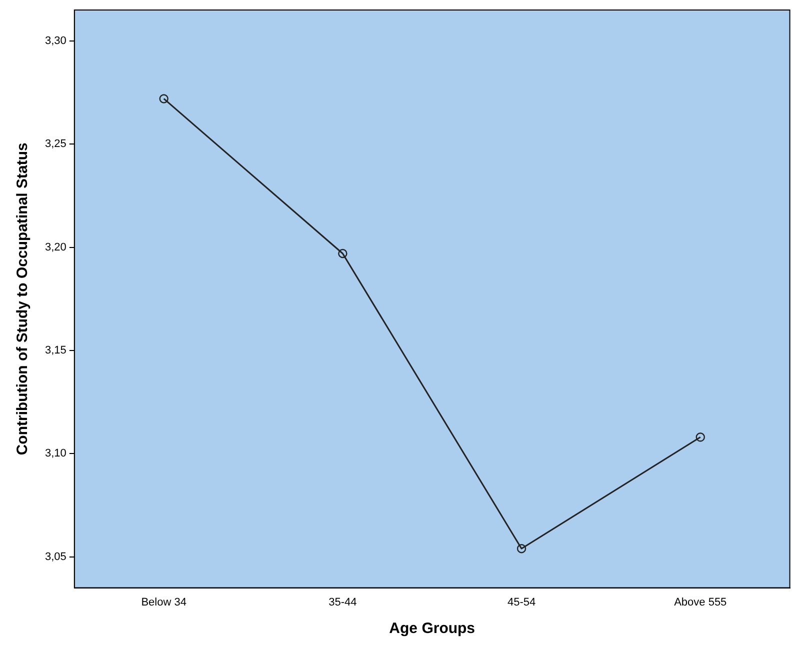 The width and height of the screenshot is (795, 648). What do you see at coordinates (55, 350) in the screenshot?
I see `y-tick-label: 3,15` at bounding box center [55, 350].